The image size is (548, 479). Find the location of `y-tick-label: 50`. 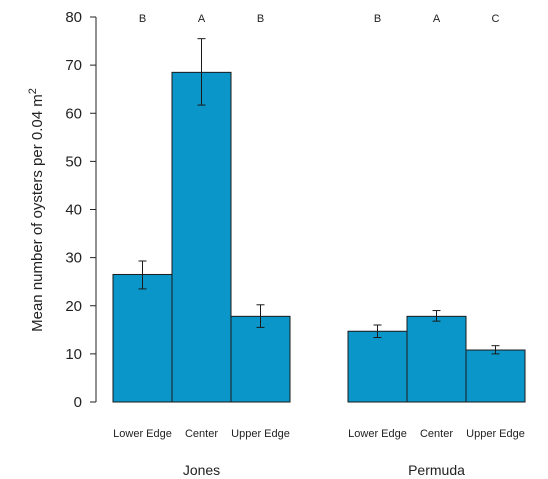

y-tick-label: 50 is located at coordinates (73, 161).